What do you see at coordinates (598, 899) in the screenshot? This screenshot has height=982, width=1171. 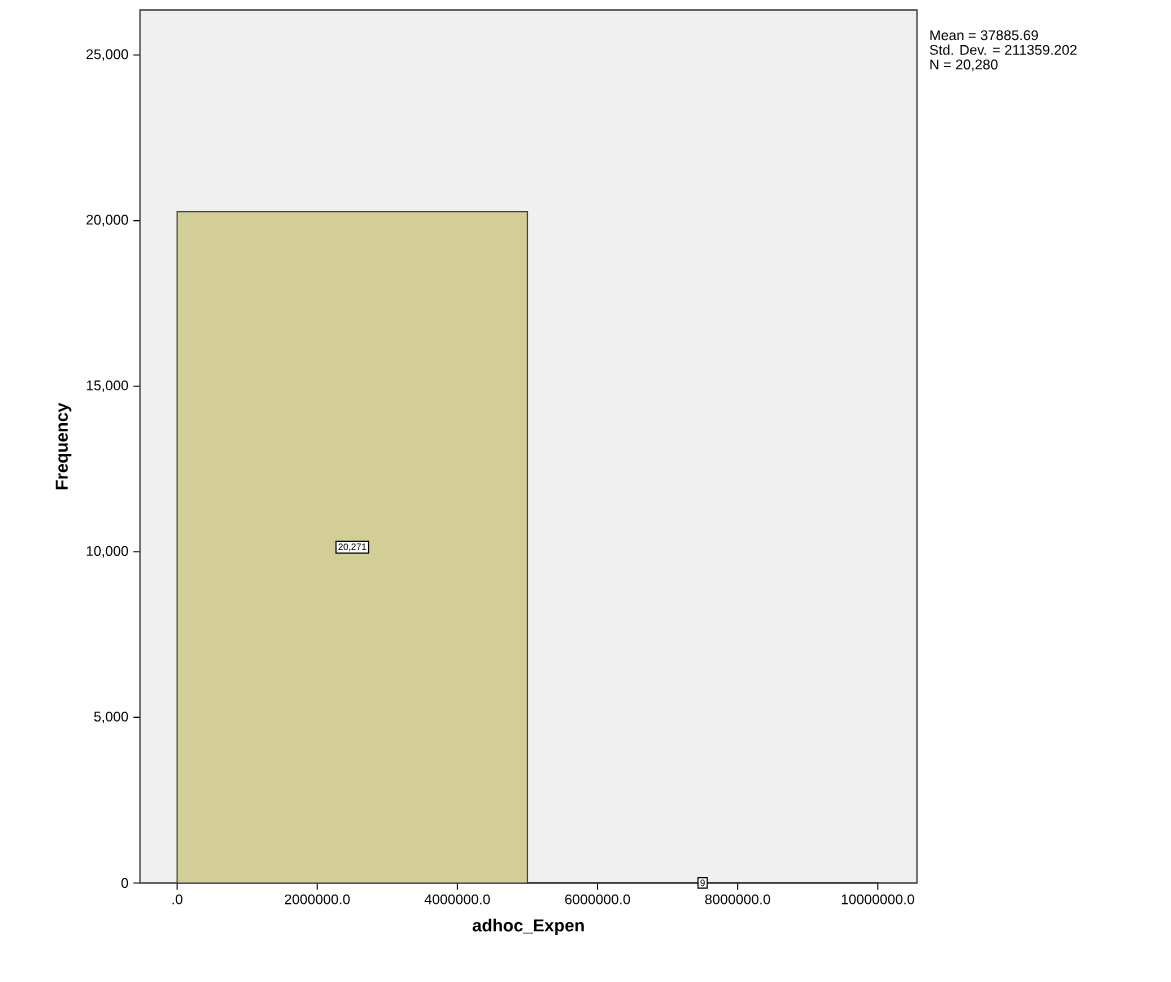 I see `x-tick-label: 6000000.0` at bounding box center [598, 899].